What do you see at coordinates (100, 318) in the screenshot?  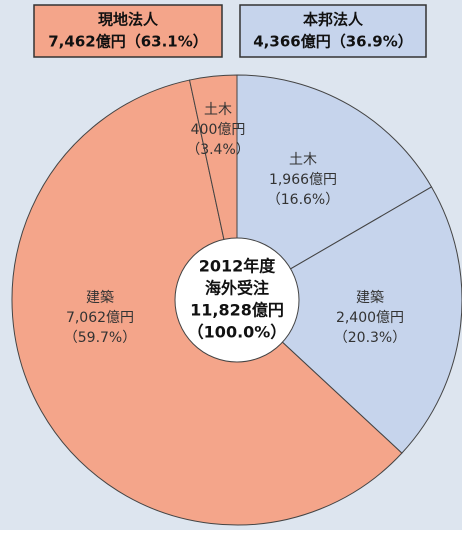 I see `slice-value: 7,062億円` at bounding box center [100, 318].